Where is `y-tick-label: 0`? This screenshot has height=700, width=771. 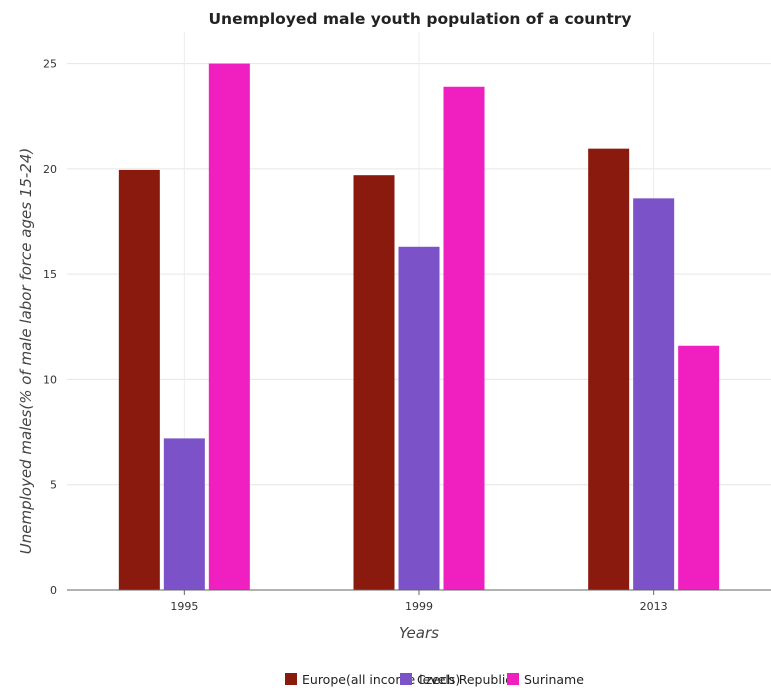
y-tick-label: 0 is located at coordinates (53, 590).